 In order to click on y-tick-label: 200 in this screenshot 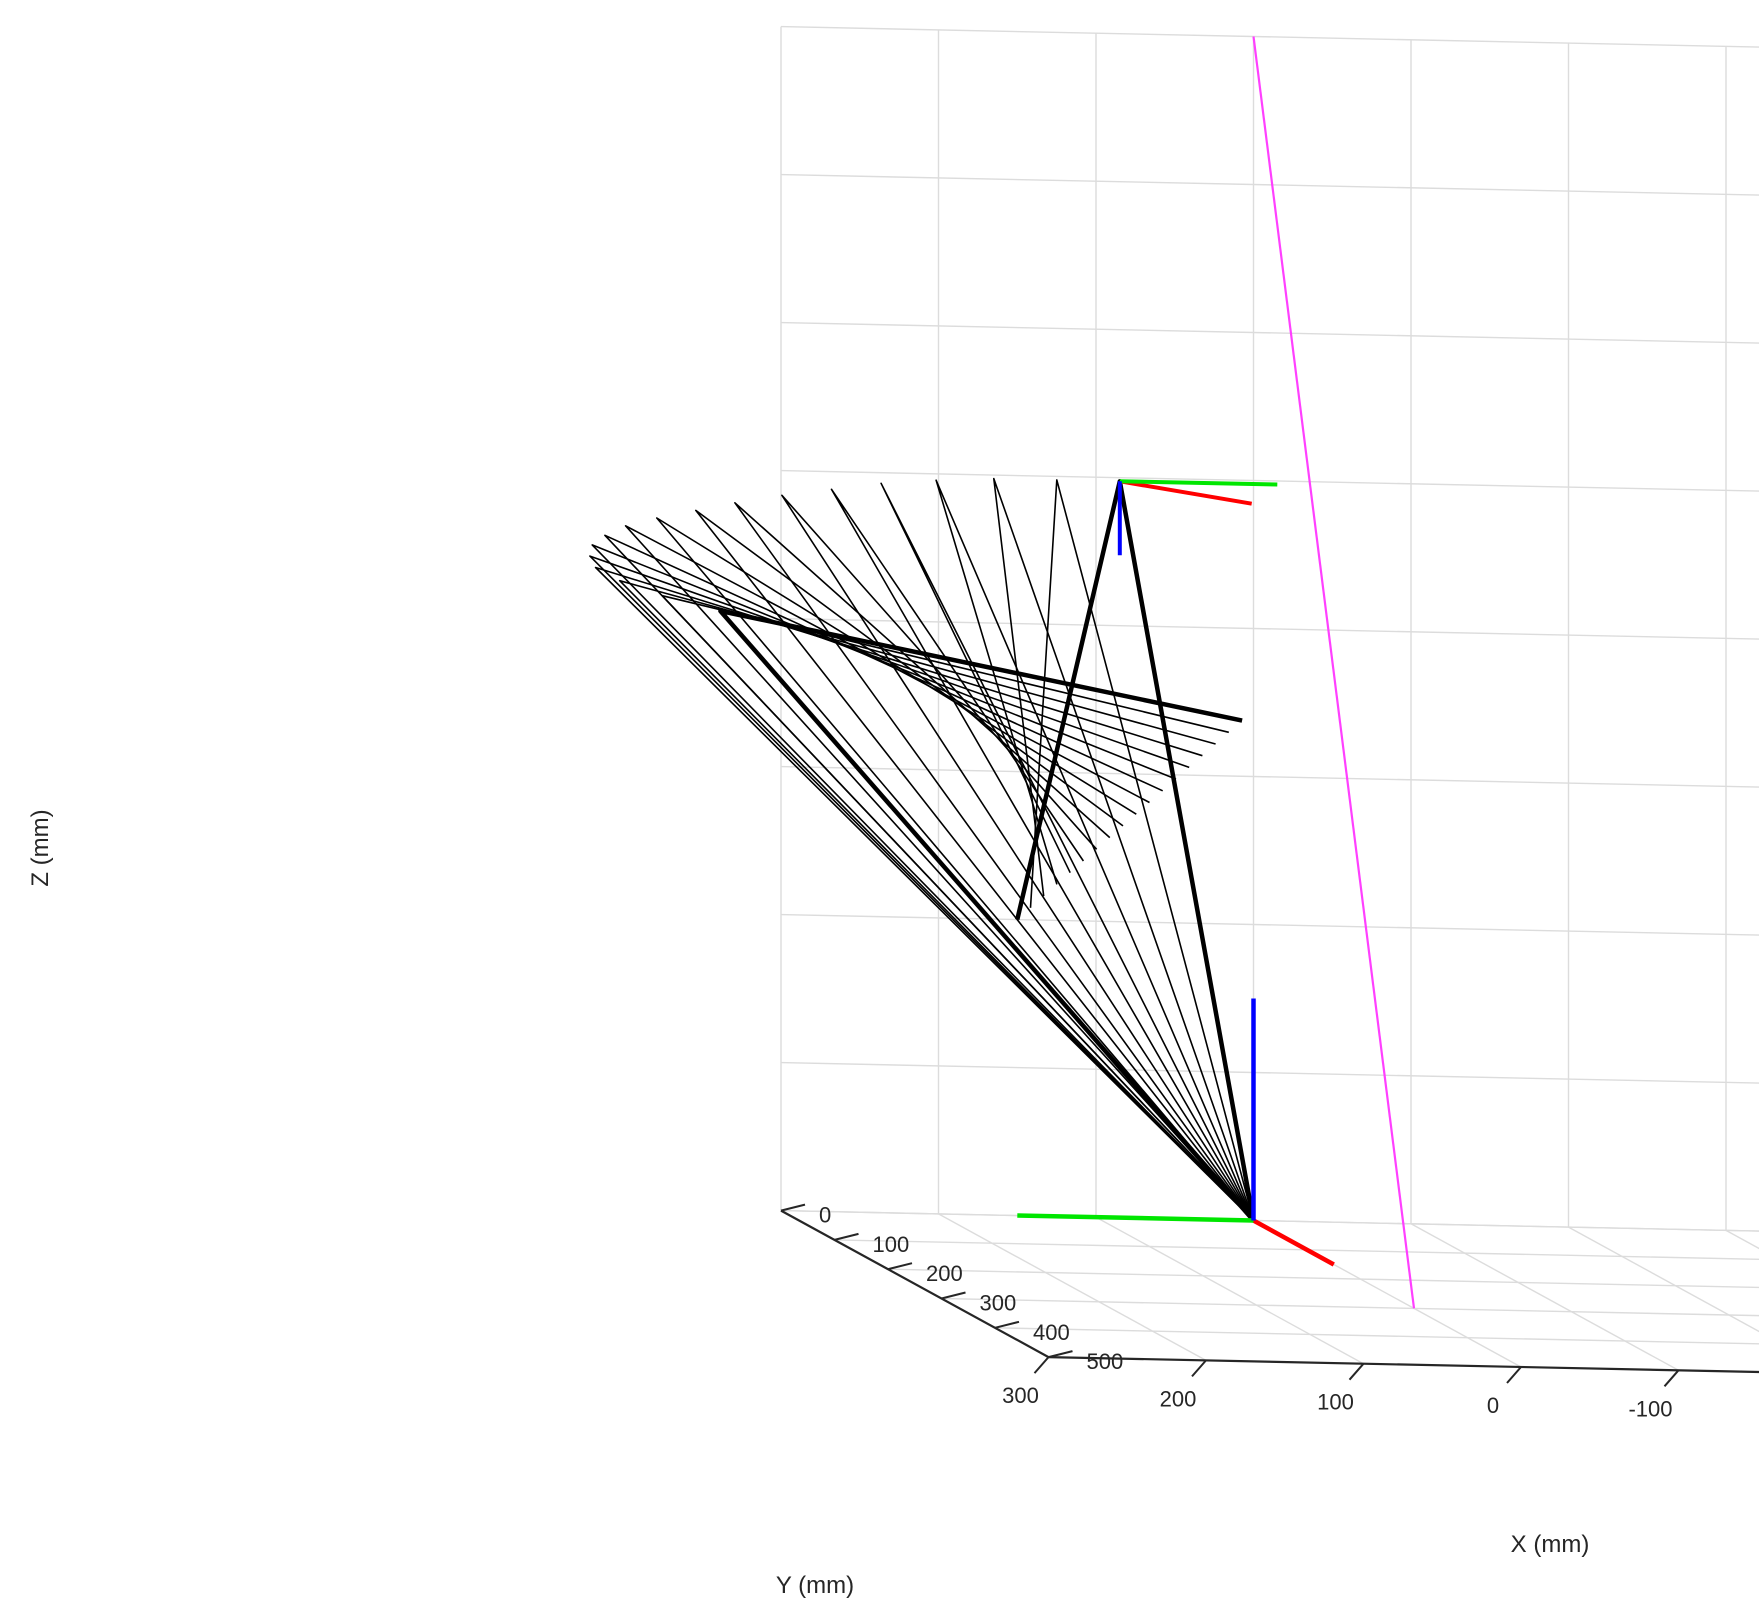, I will do `click(1178, 1398)`.